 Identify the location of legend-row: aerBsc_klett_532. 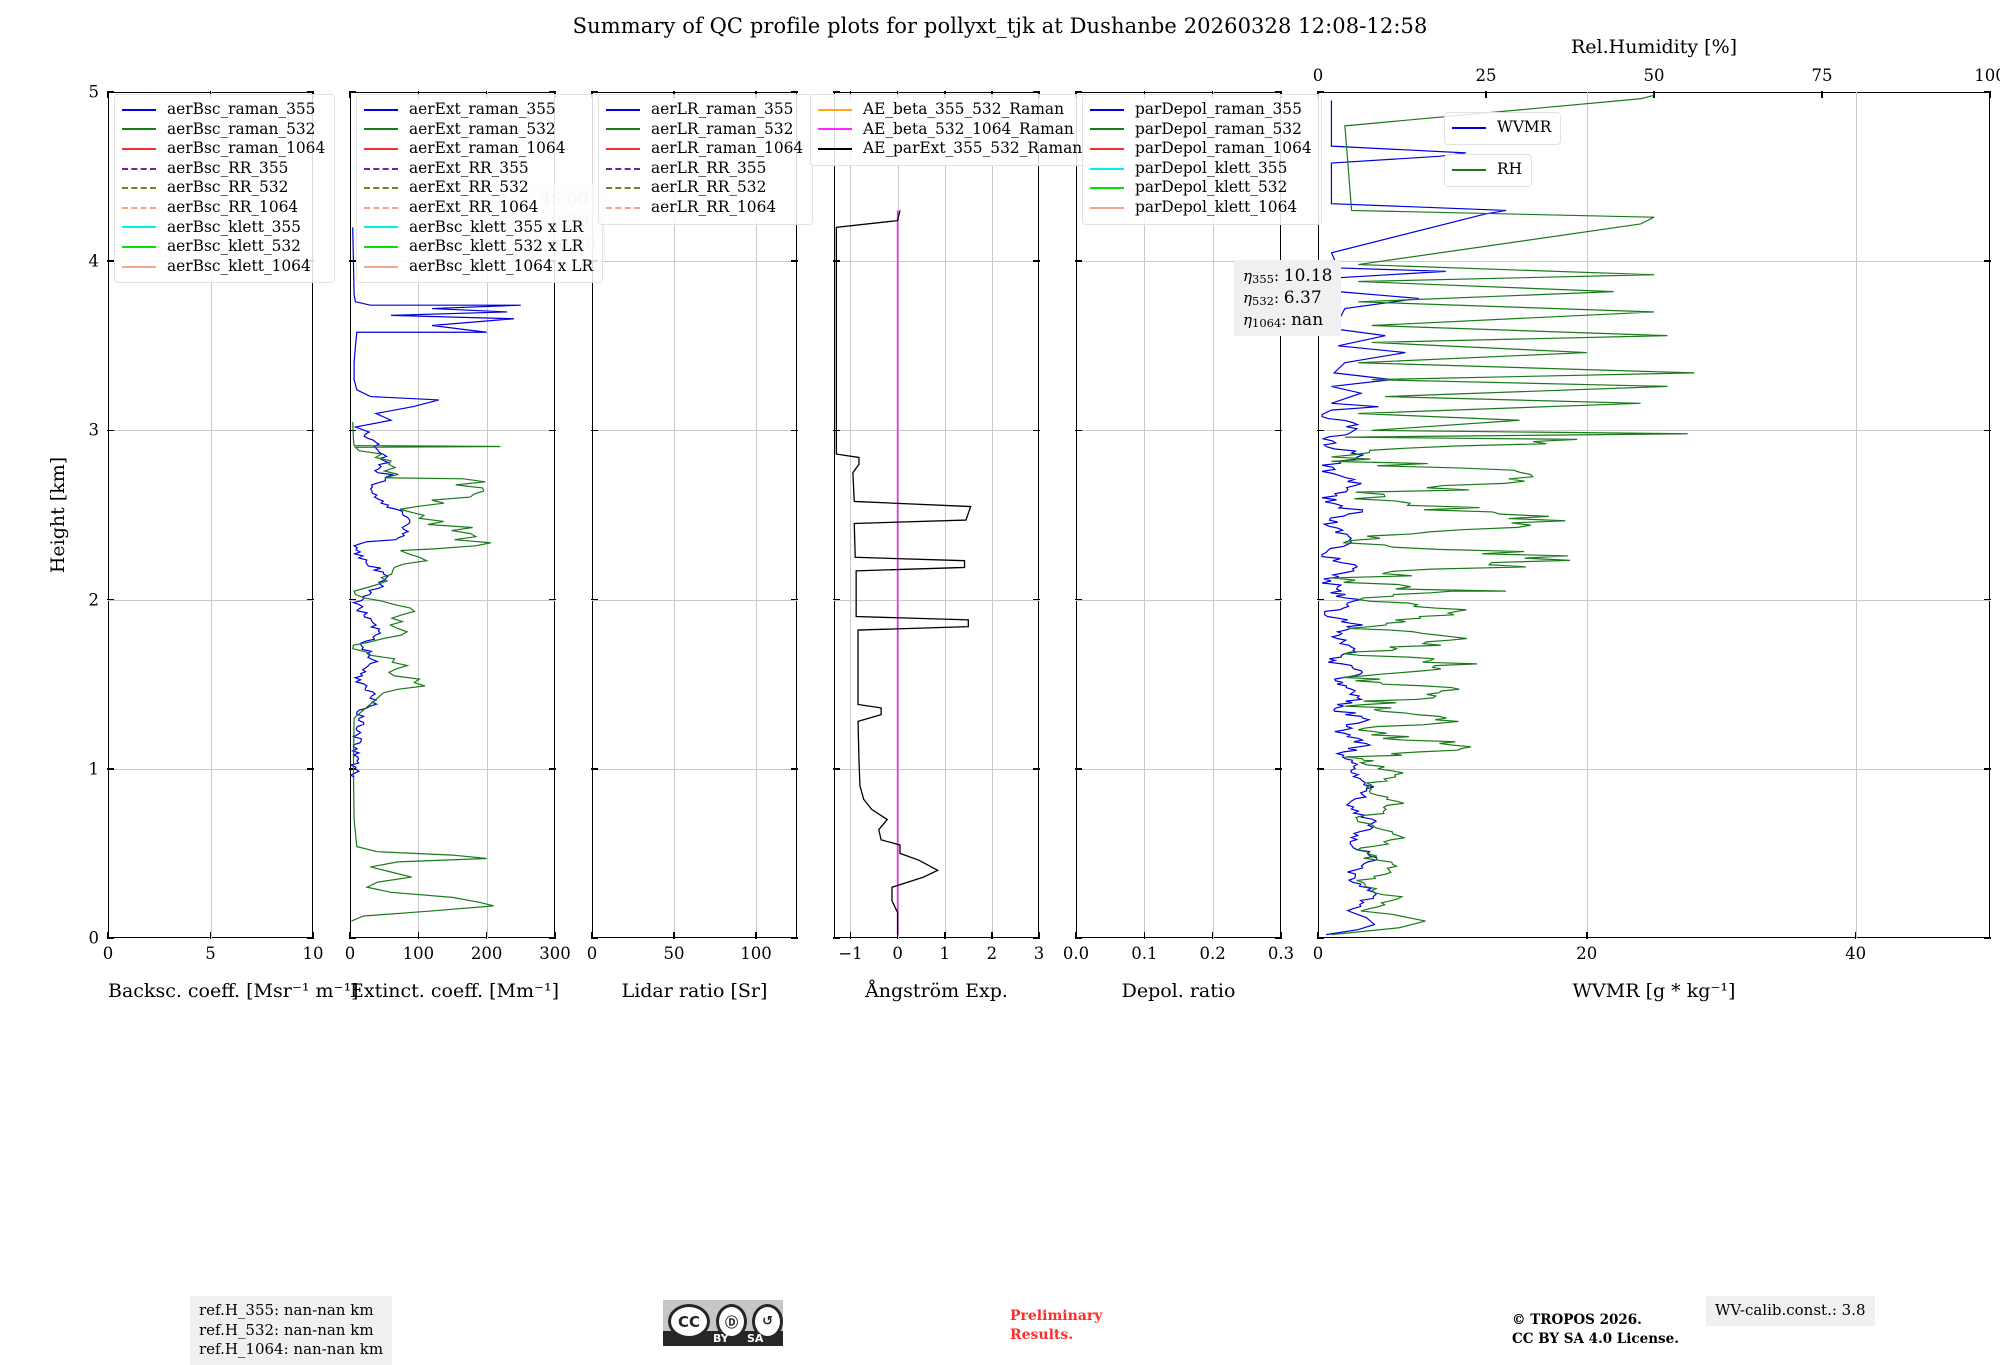
(223, 247).